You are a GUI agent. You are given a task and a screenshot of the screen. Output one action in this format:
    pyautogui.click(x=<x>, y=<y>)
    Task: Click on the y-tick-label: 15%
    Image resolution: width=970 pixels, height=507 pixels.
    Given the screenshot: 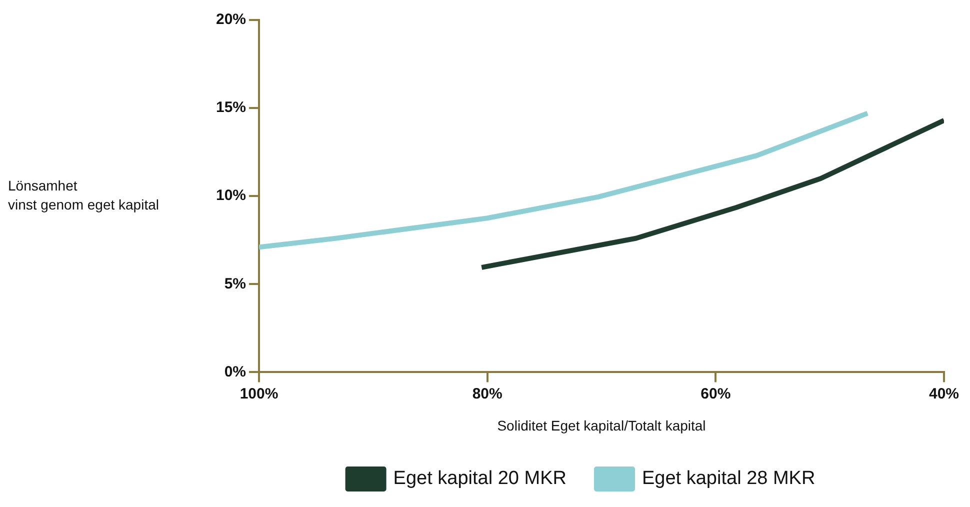 What is the action you would take?
    pyautogui.click(x=231, y=107)
    